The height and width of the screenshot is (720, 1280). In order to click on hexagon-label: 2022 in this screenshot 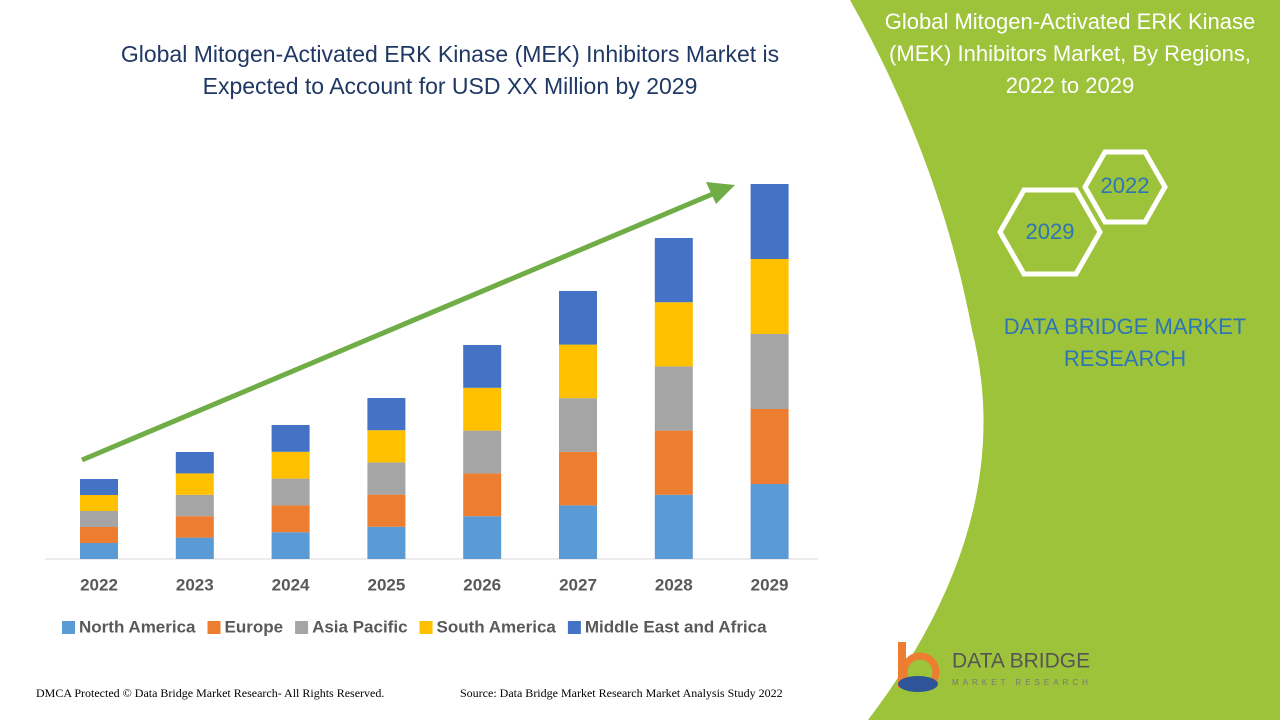, I will do `click(1125, 185)`.